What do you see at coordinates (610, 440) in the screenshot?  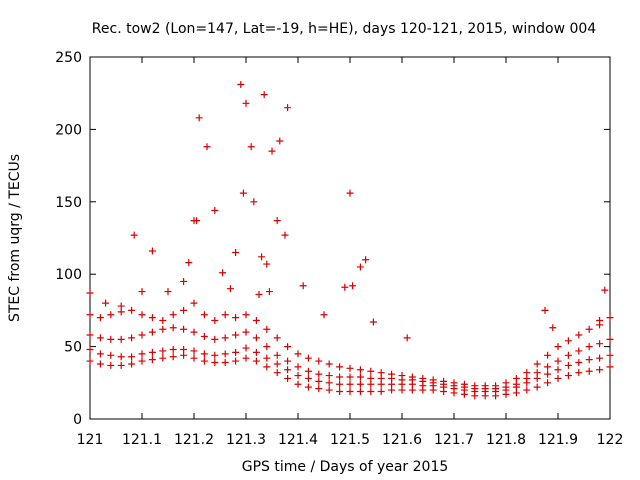 I see `x-tick-label: 122` at bounding box center [610, 440].